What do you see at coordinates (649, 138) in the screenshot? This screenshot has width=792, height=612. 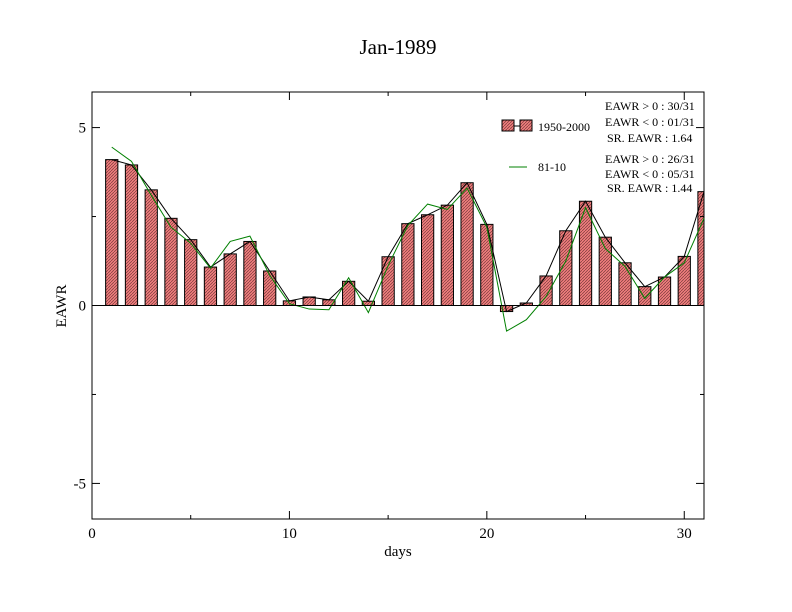 I see `stats-1-sr: SR. EAWR : 1.64` at bounding box center [649, 138].